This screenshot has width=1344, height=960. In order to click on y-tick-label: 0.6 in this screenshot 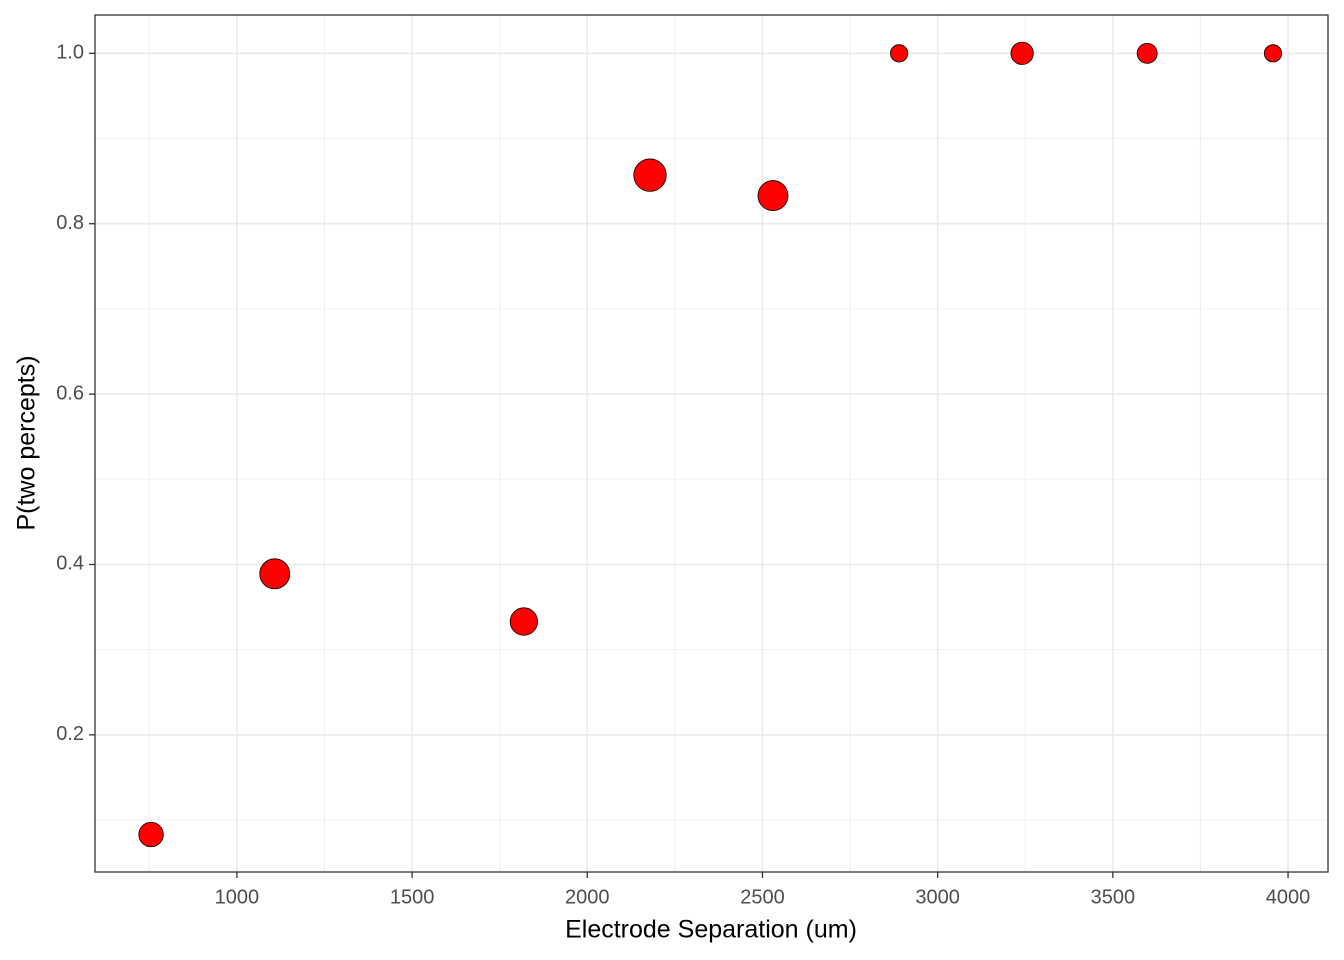, I will do `click(70, 393)`.